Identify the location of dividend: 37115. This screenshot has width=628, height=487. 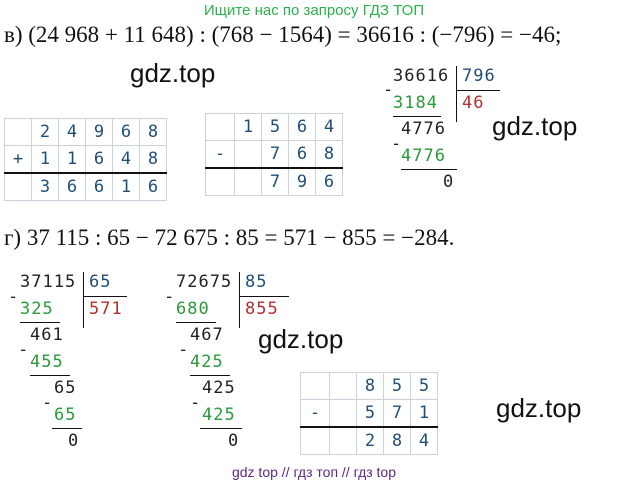
(48, 282).